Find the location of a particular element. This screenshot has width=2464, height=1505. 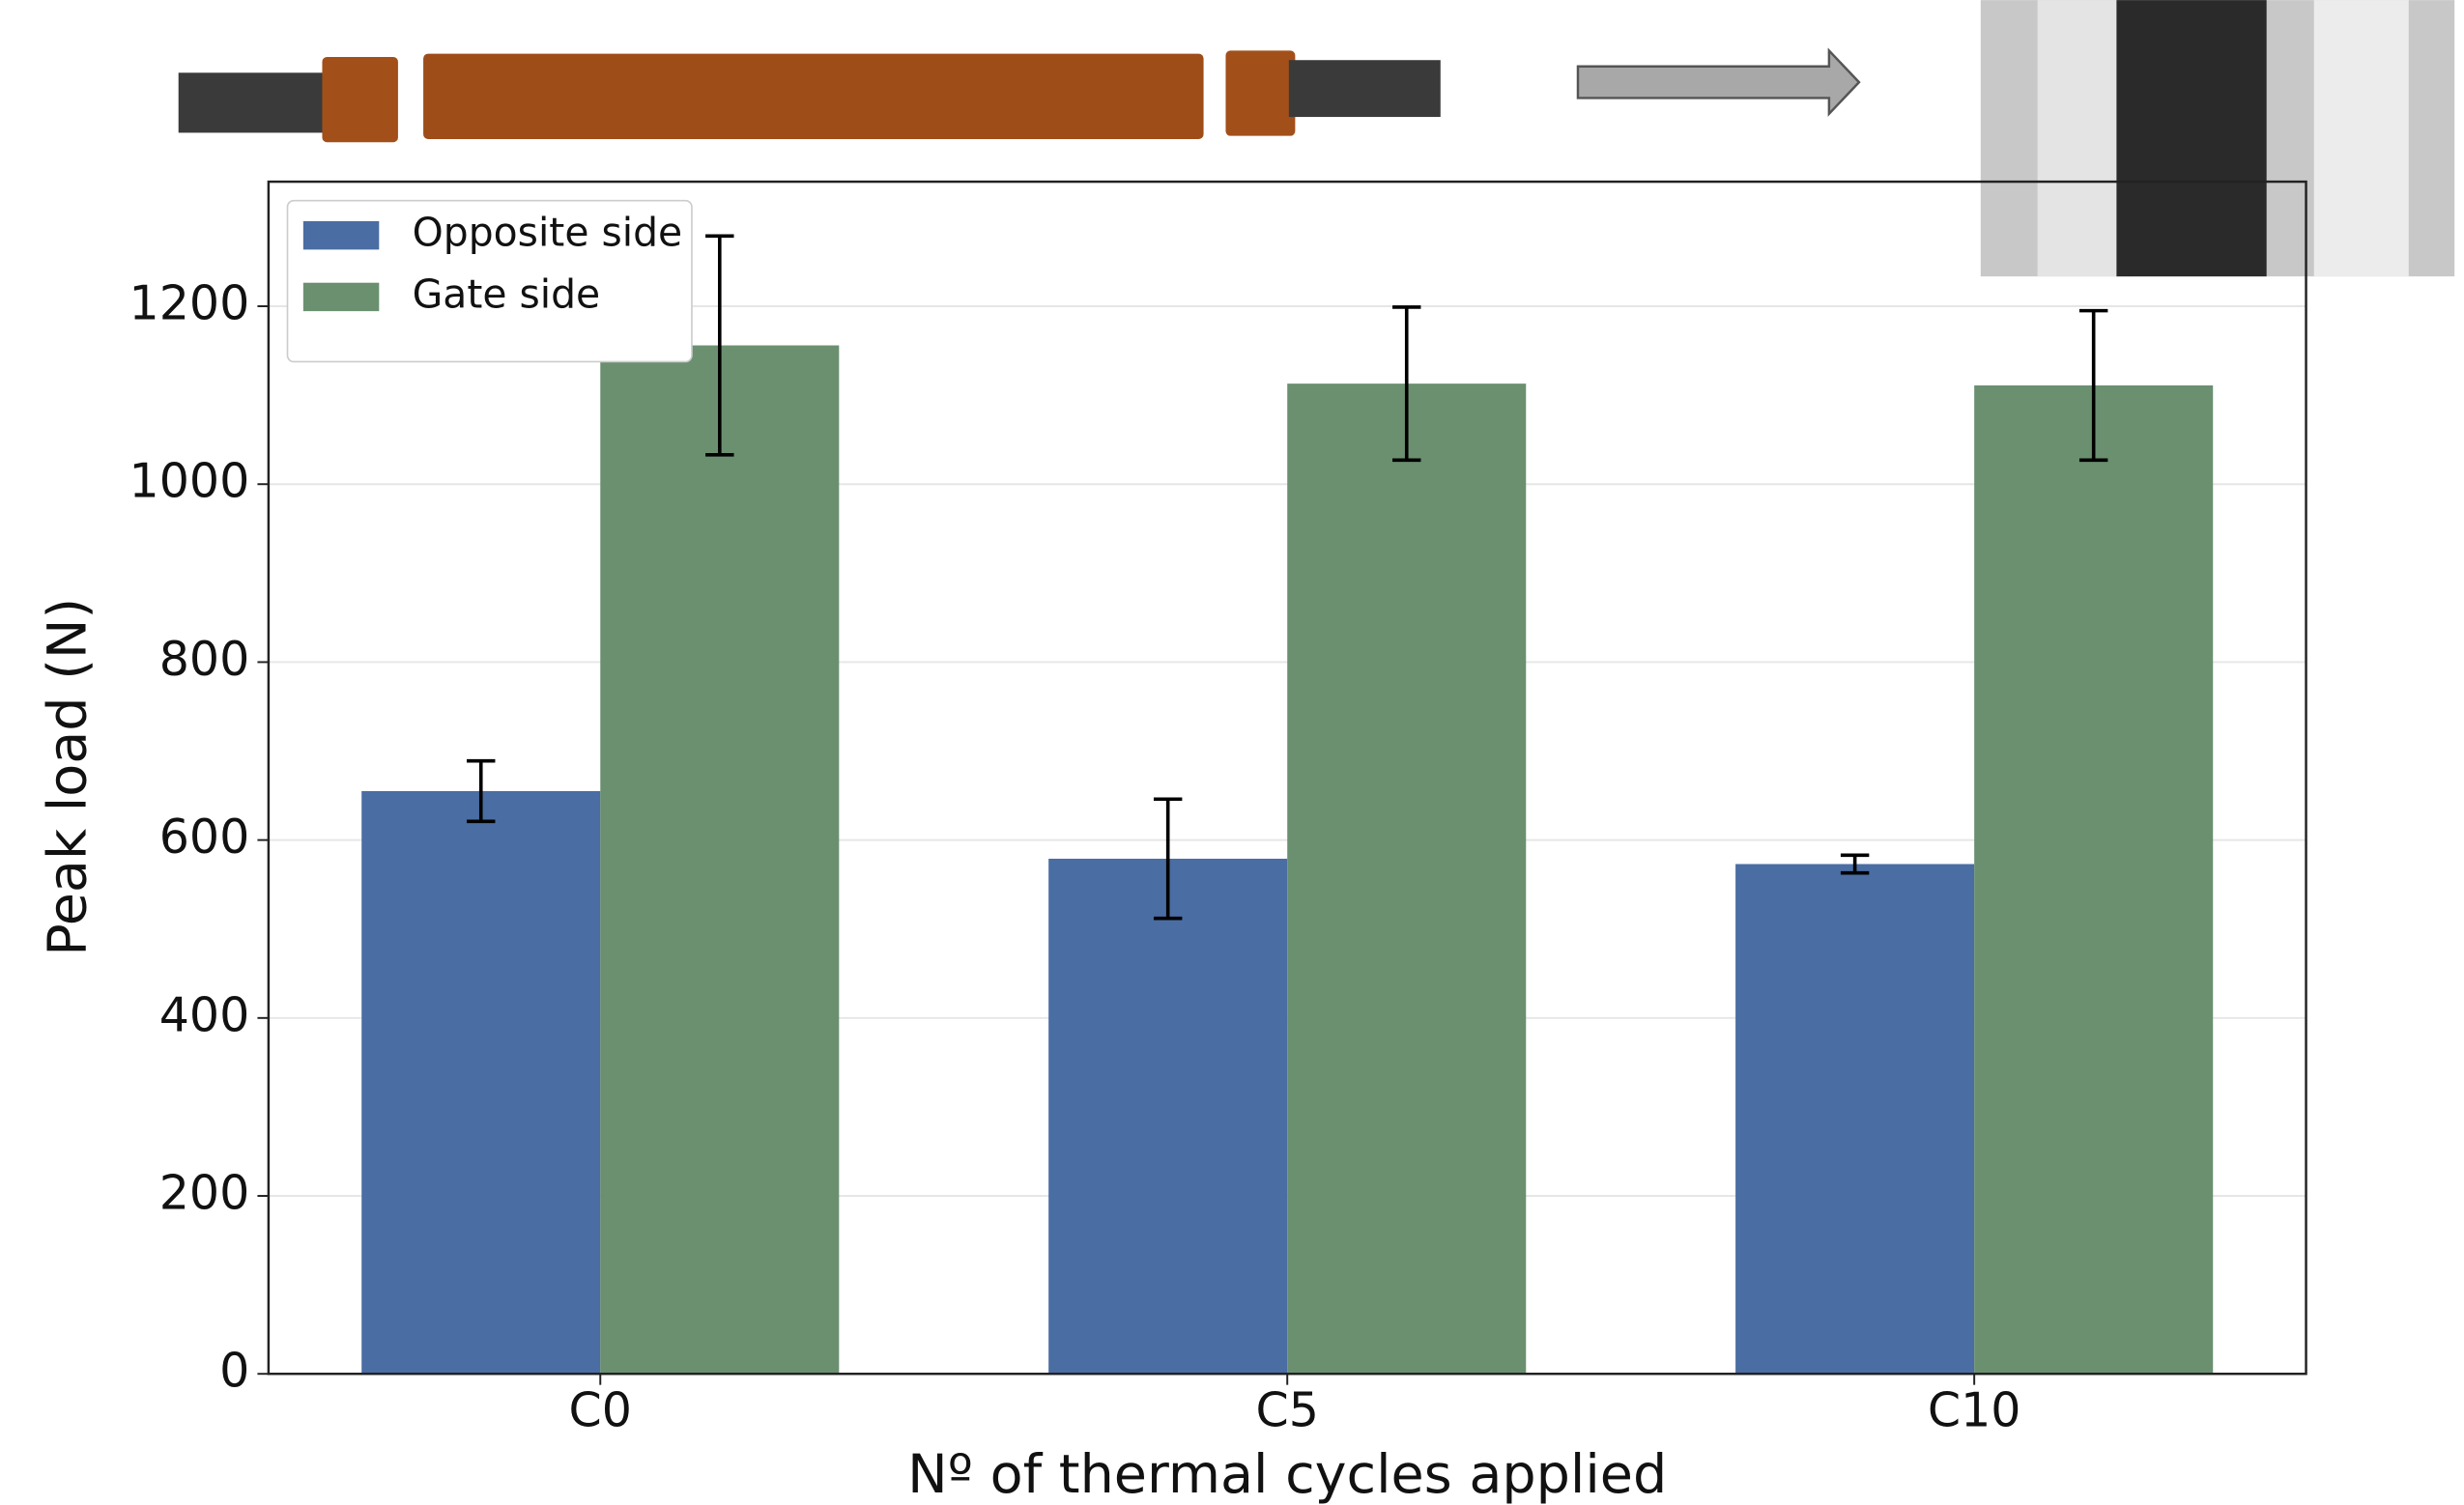

y-tick-label: 1200 is located at coordinates (189, 303).